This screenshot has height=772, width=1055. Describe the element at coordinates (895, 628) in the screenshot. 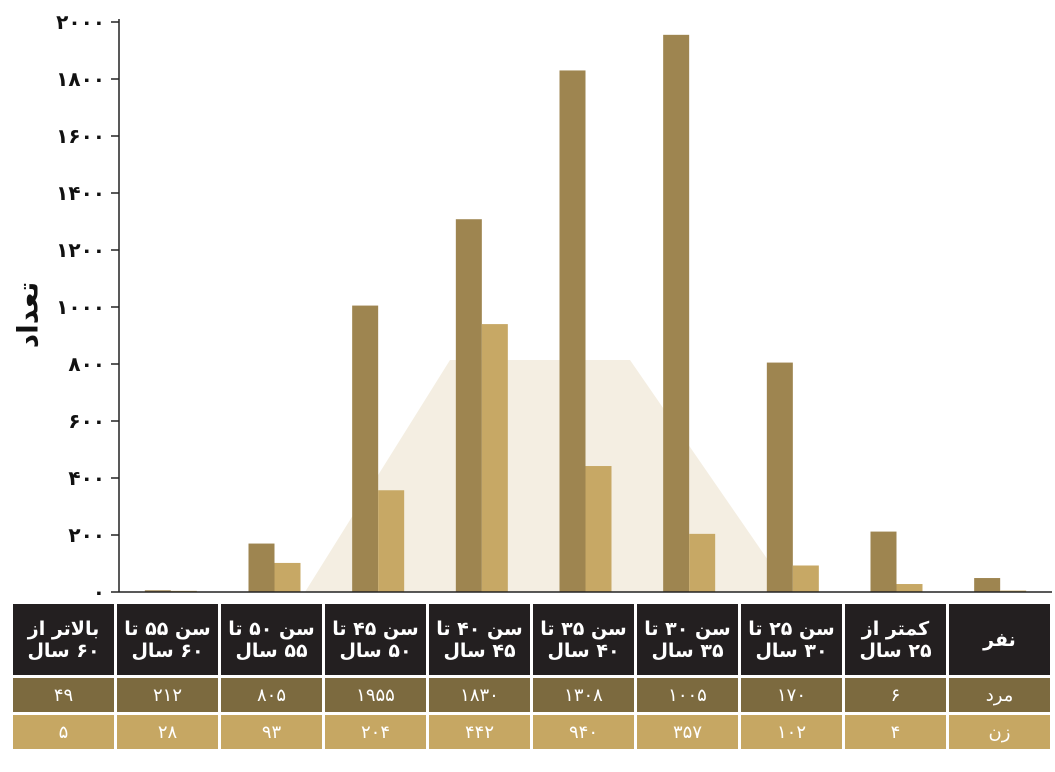

I see `table-header-line: کمتر از` at that location.